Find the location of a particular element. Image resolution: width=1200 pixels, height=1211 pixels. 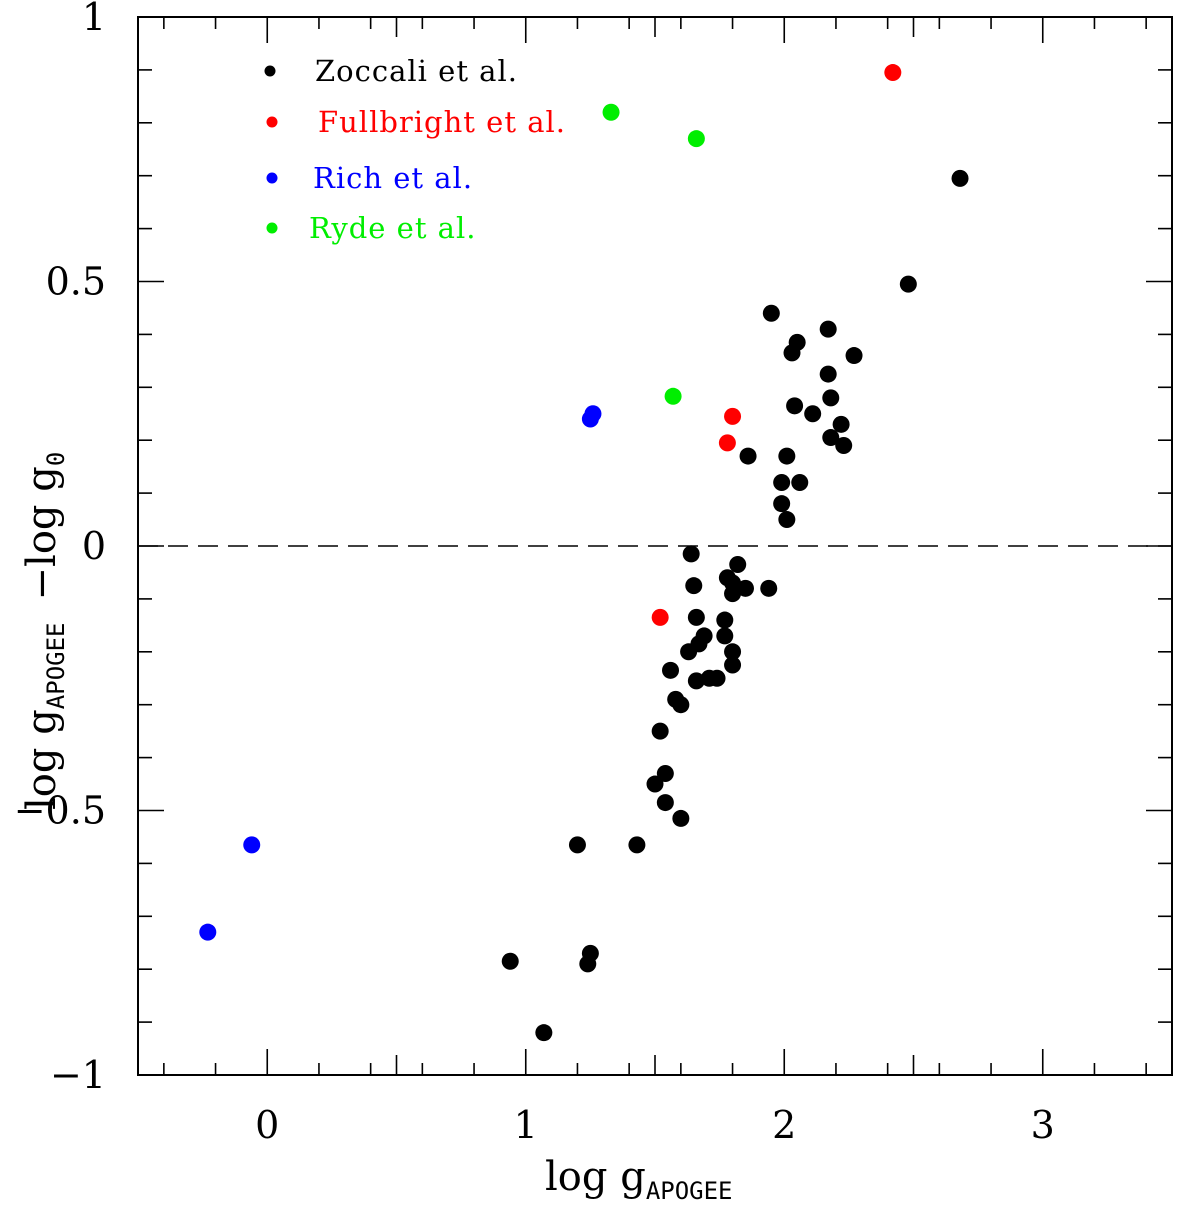

y-axis-label-part3: −log g is located at coordinates (42, 533).